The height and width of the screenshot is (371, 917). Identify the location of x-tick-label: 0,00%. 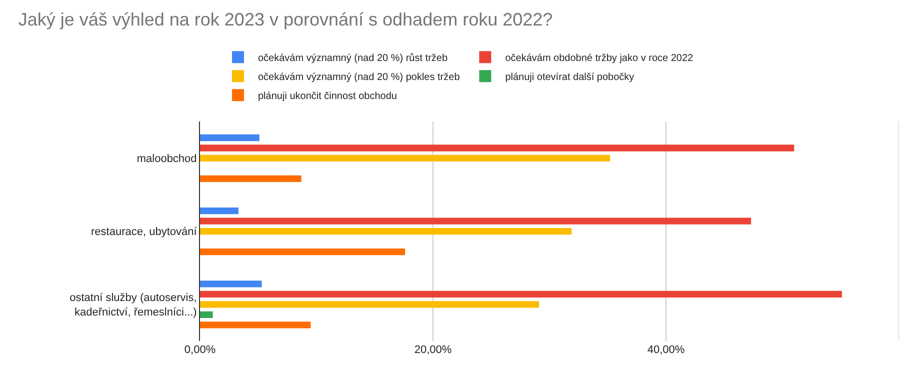
(200, 350).